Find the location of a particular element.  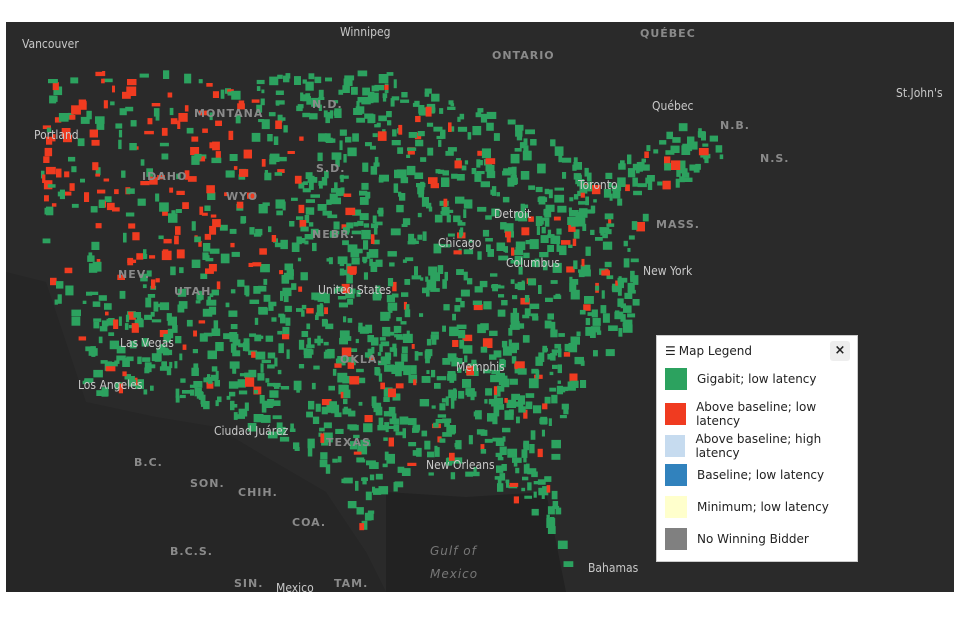

close-button: × is located at coordinates (840, 351).